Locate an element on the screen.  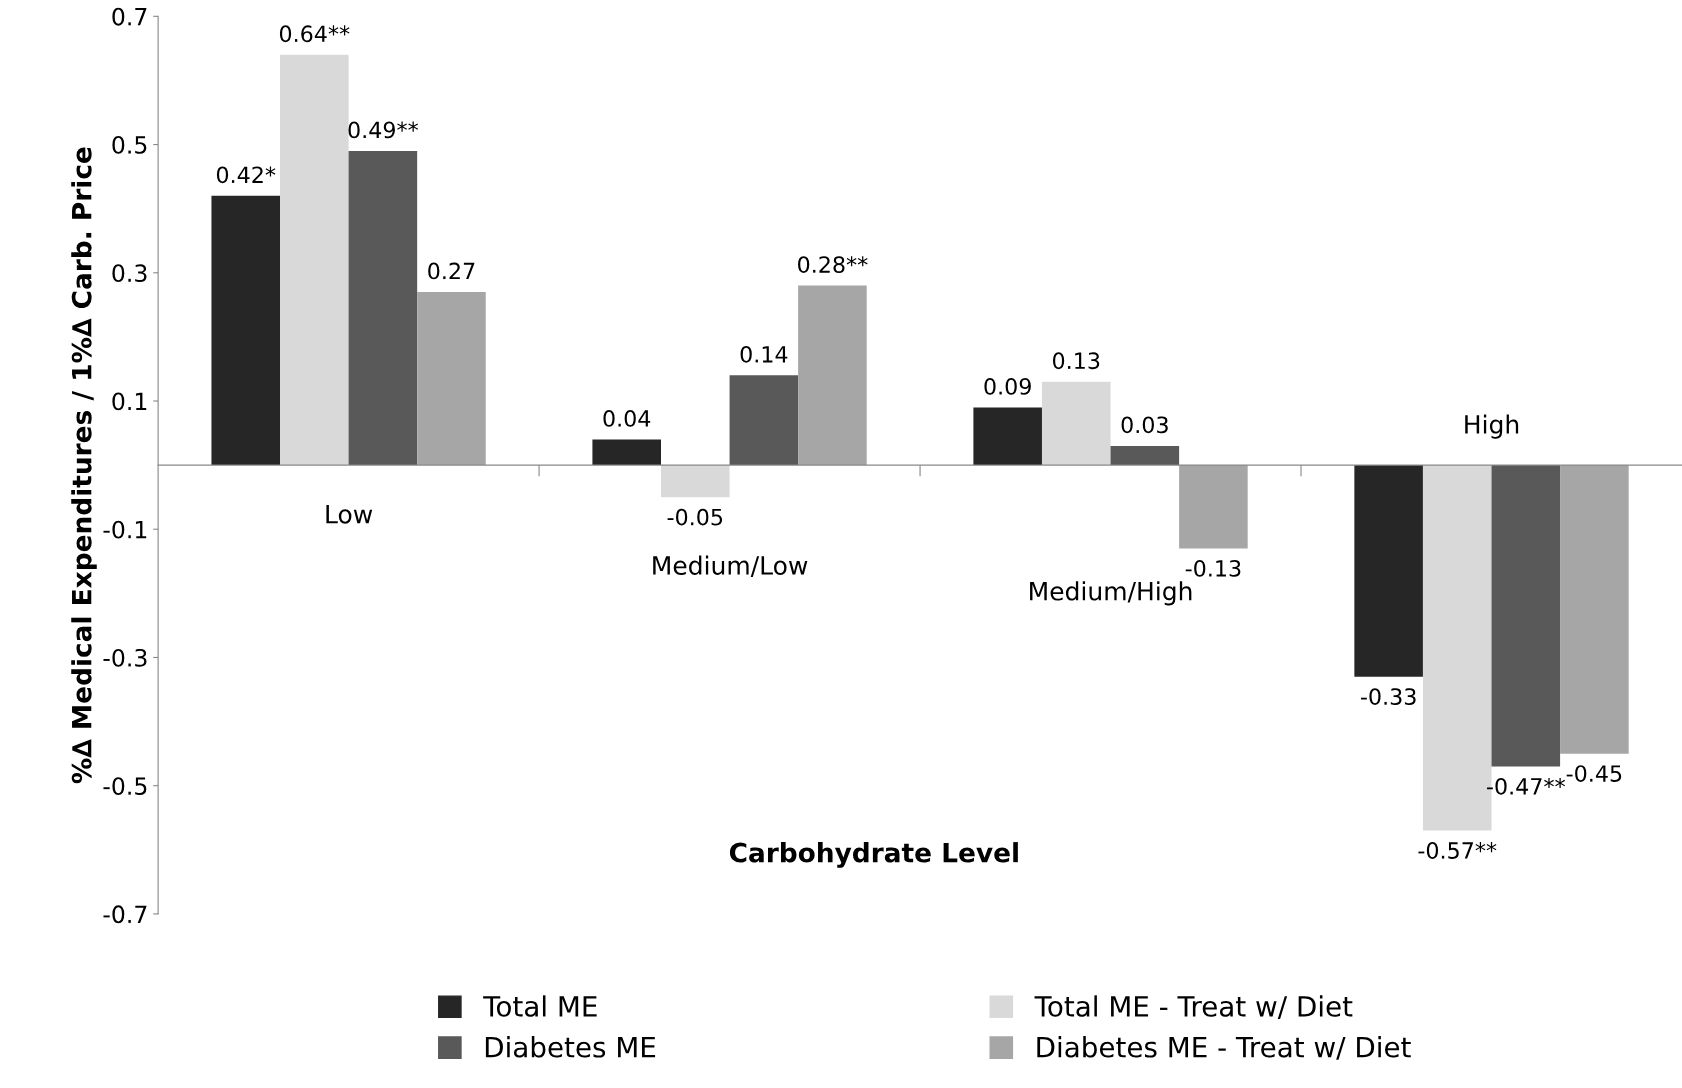
data-label: -0.05 is located at coordinates (695, 517).